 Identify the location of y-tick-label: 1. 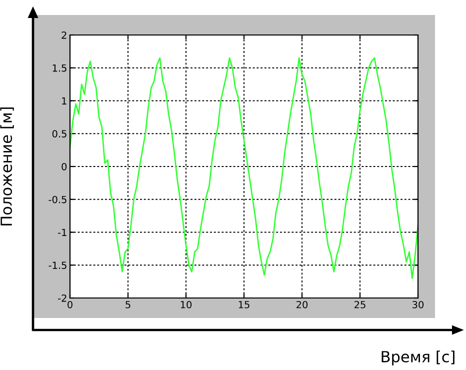
(64, 100).